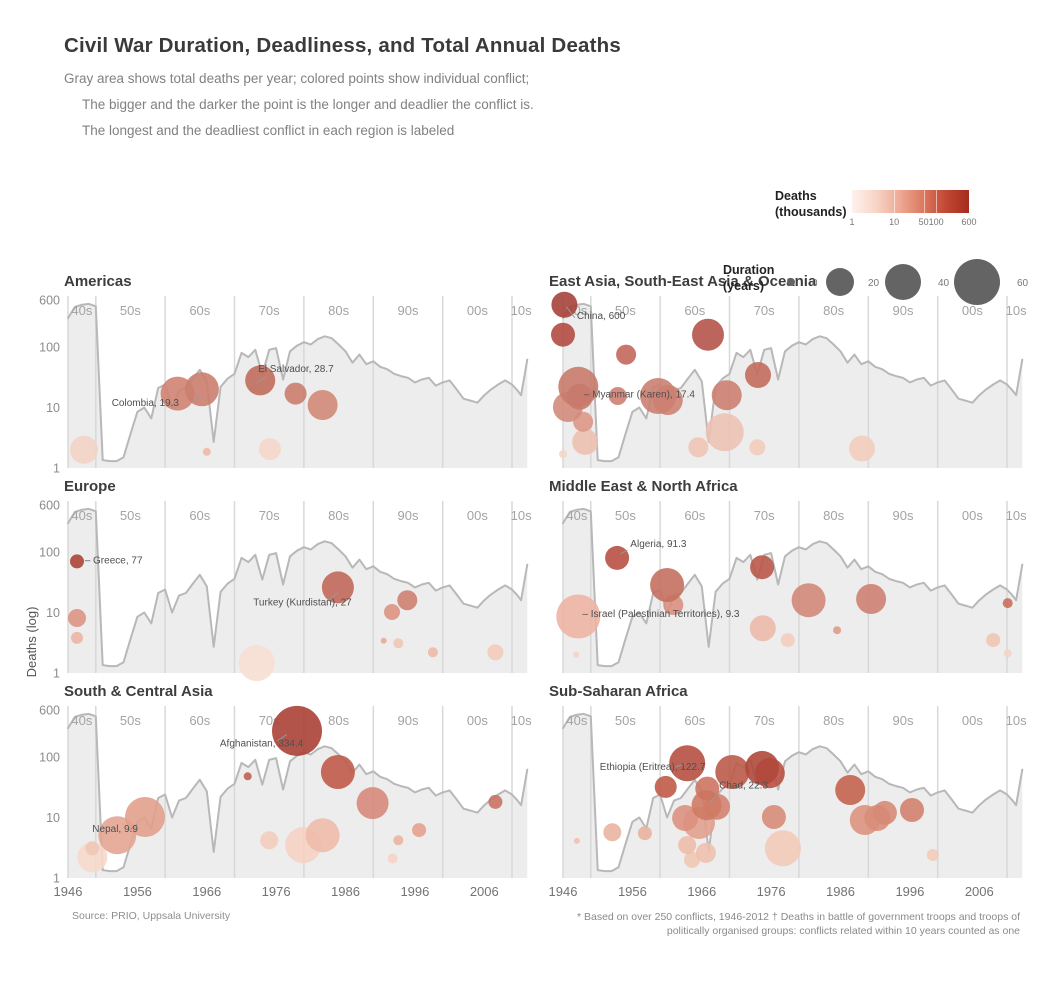 The height and width of the screenshot is (994, 1056). Describe the element at coordinates (298, 795) in the screenshot. I see `total-deaths-area` at that location.